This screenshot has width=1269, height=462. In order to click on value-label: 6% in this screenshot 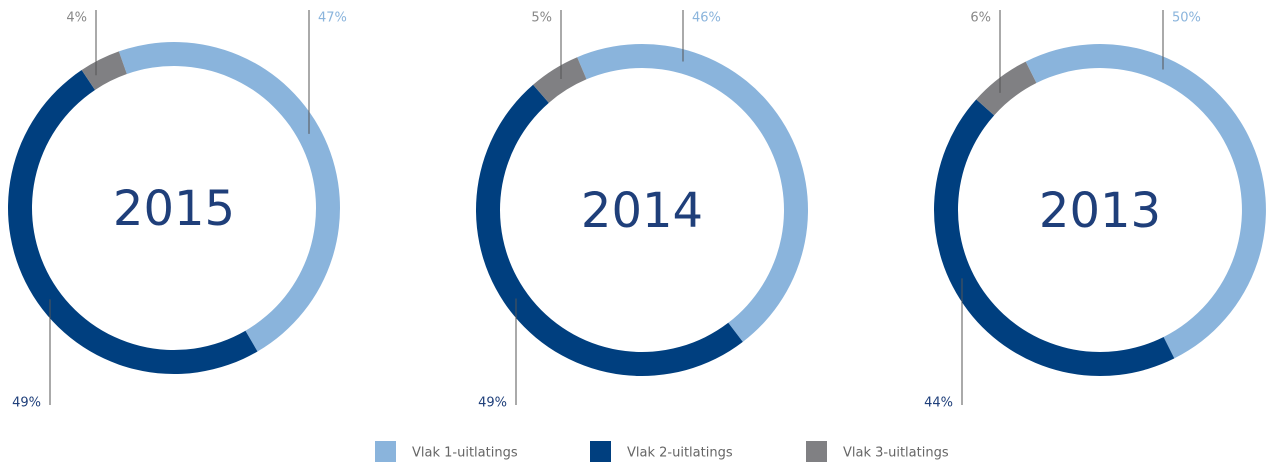, I will do `click(980, 18)`.